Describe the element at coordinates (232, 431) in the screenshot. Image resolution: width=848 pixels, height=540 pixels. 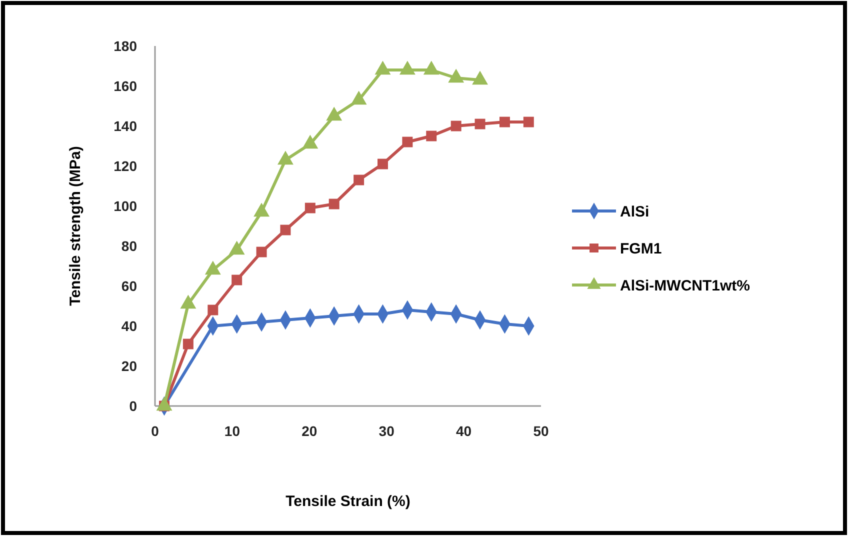
I see `x-tick-label: 10` at that location.